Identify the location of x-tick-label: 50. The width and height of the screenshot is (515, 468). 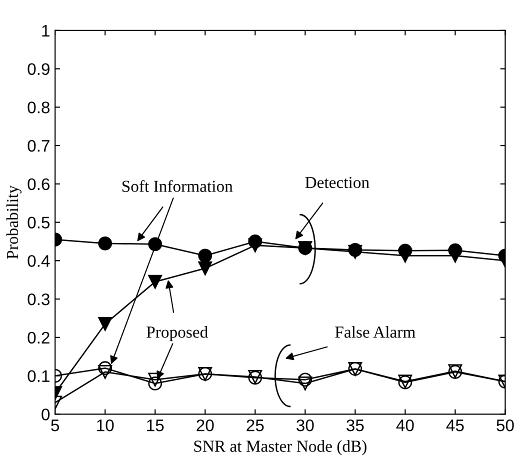
(505, 425).